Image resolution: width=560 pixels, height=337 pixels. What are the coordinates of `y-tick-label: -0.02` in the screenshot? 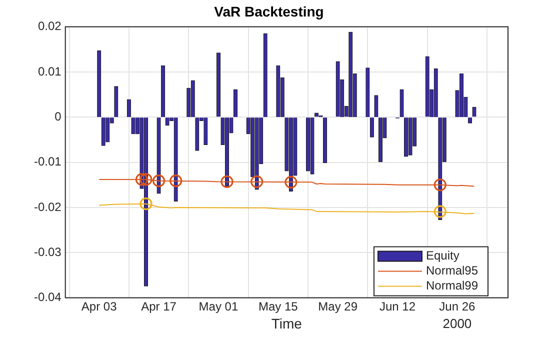 It's located at (48, 207).